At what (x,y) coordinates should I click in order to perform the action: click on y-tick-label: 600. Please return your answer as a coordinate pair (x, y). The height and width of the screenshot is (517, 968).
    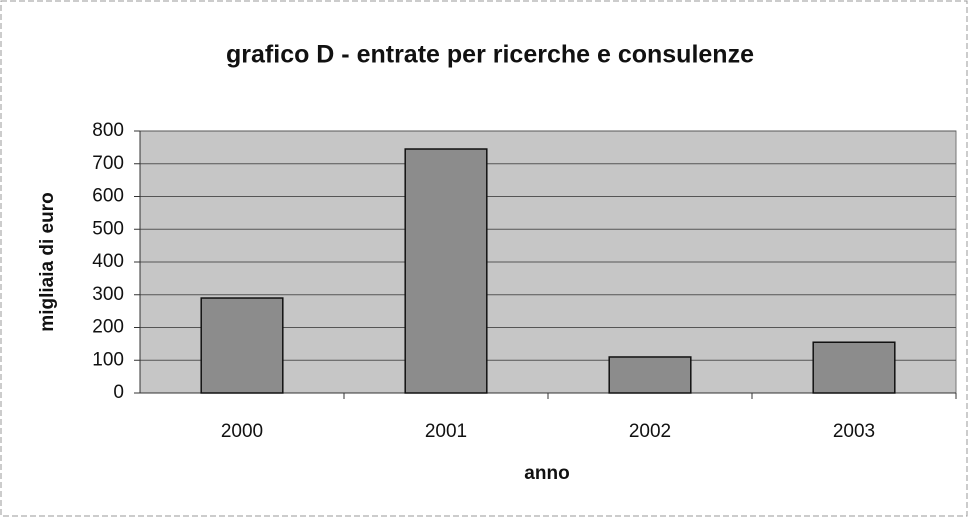
    Looking at the image, I should click on (108, 196).